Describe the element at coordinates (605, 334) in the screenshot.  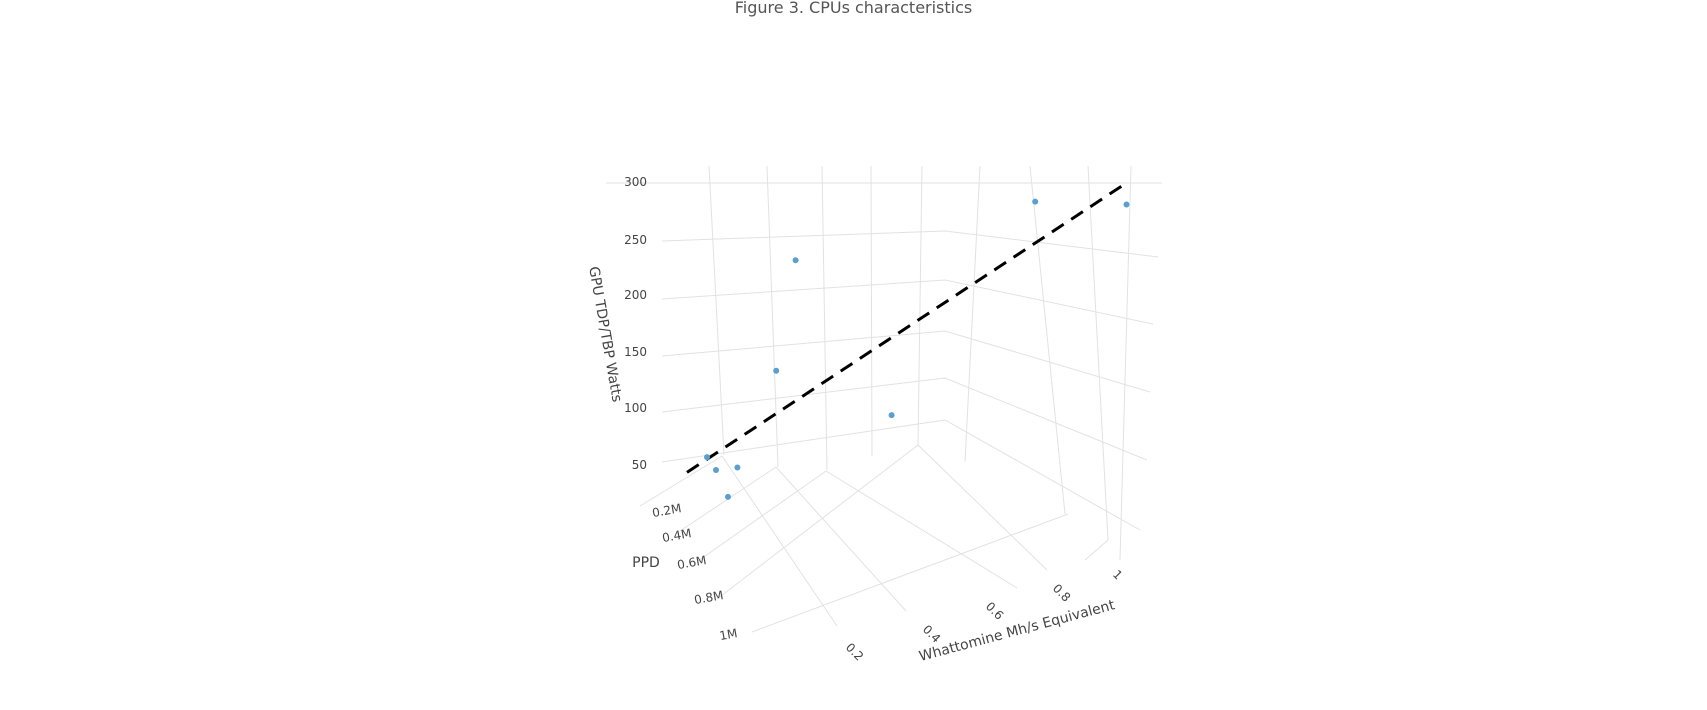
I see `z-axis-title: GPU TDP/TBP Watts` at that location.